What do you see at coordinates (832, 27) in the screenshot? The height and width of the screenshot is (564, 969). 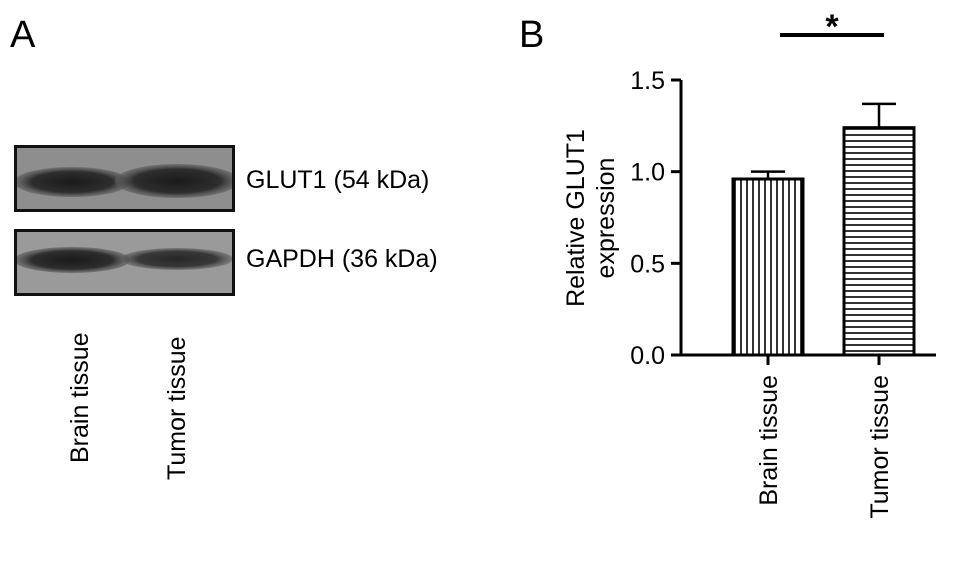 I see `significance-marker: *` at bounding box center [832, 27].